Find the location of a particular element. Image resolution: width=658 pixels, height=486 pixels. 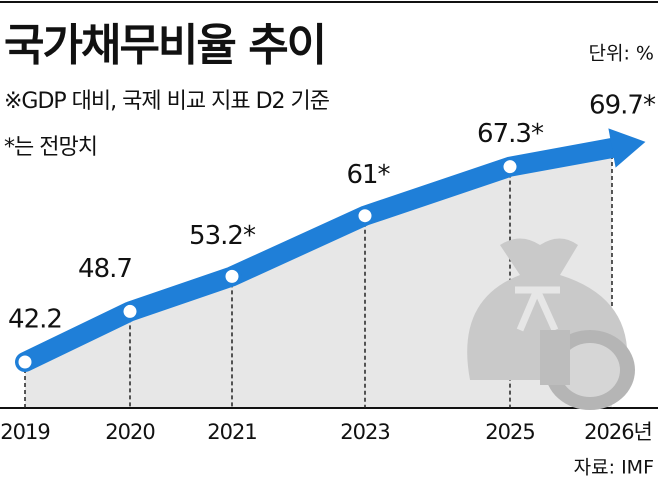

value-label: 69.7* is located at coordinates (622, 106).